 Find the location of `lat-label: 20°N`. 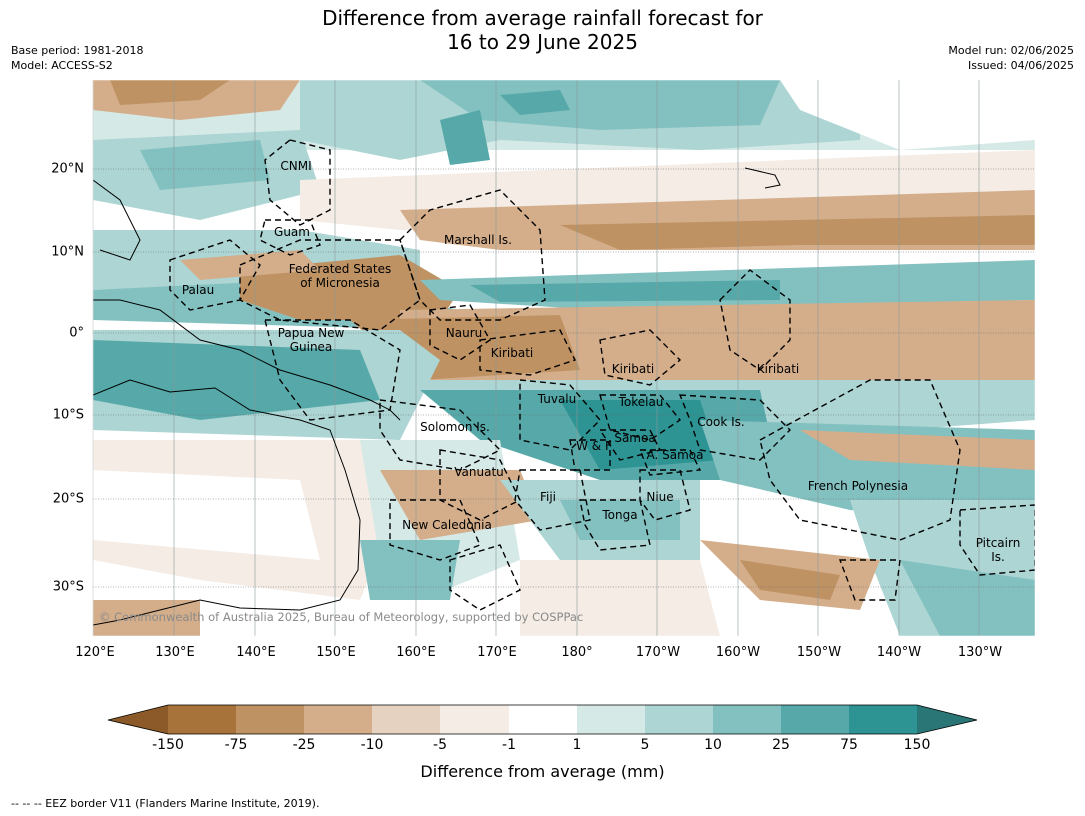

lat-label: 20°N is located at coordinates (67, 169).